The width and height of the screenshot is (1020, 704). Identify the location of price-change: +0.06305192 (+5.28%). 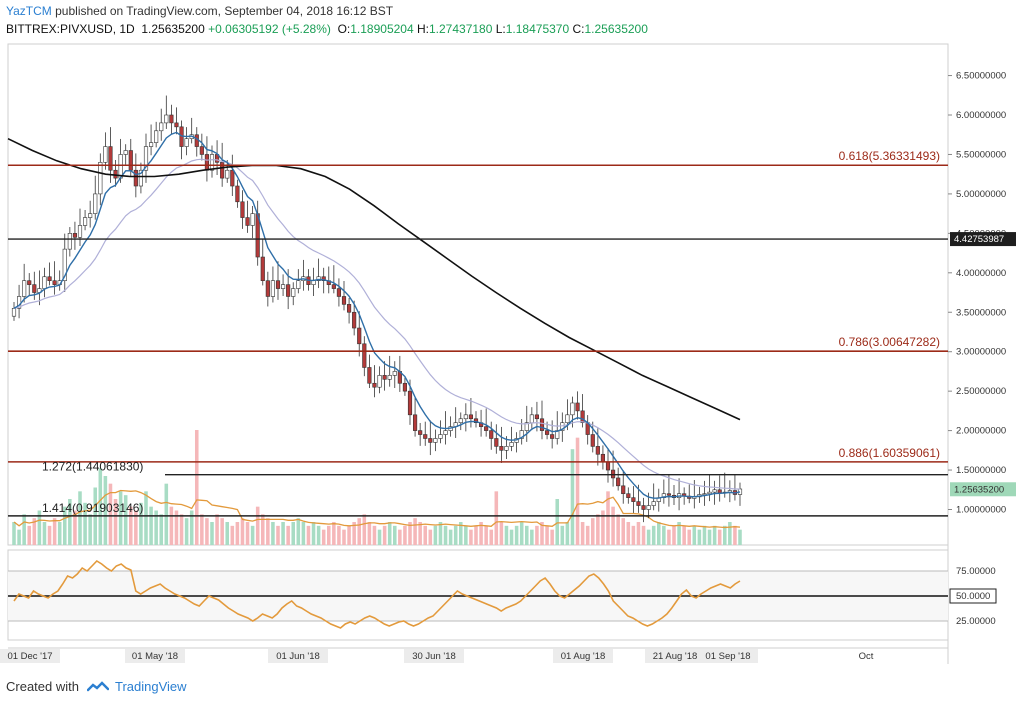
(269, 29).